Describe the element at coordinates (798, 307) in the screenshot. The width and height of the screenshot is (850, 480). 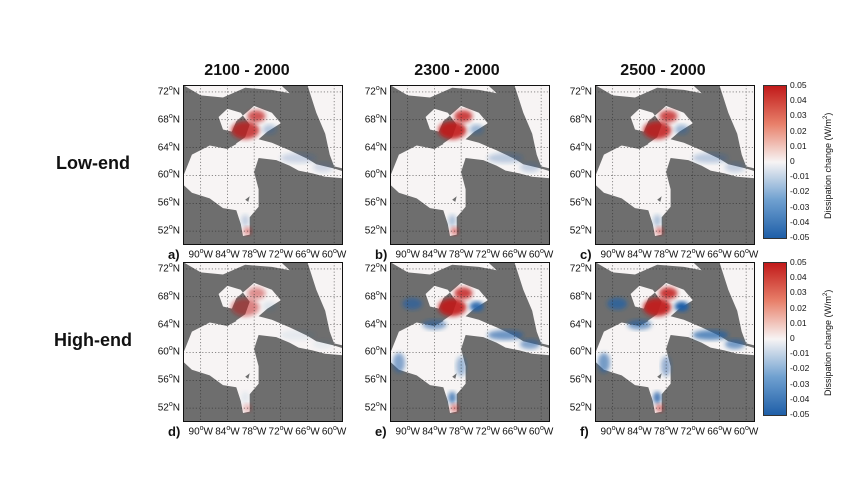
I see `colorbar-tick-label: 0.02` at that location.